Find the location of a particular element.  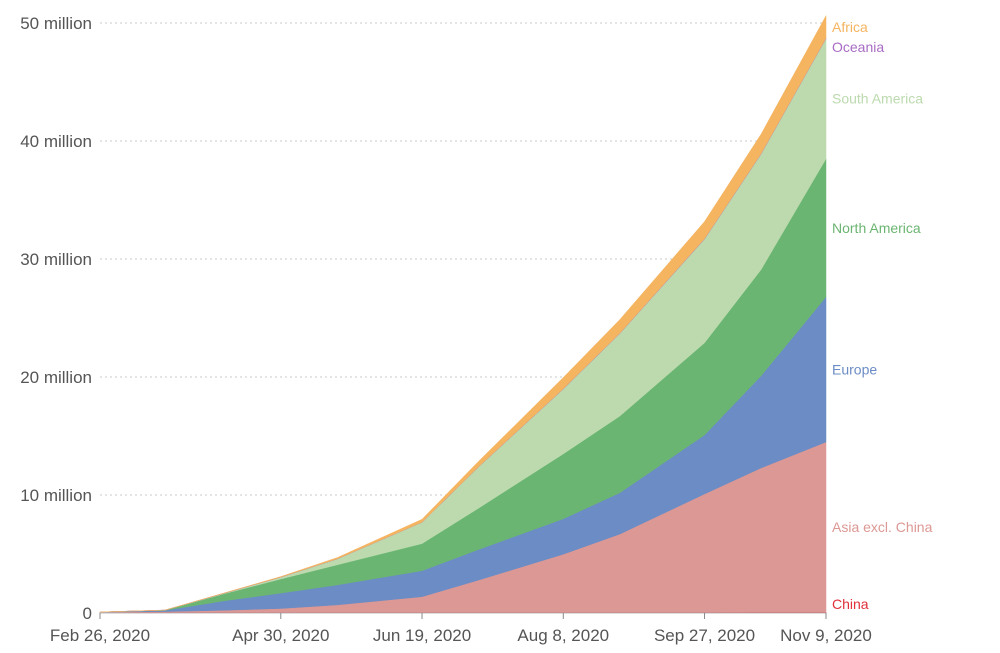

x-tick-label: Aug 8, 2020 is located at coordinates (563, 635).